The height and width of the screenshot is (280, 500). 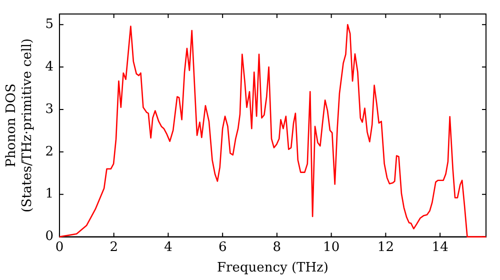 What do you see at coordinates (277, 247) in the screenshot?
I see `x-tick-label: 8` at bounding box center [277, 247].